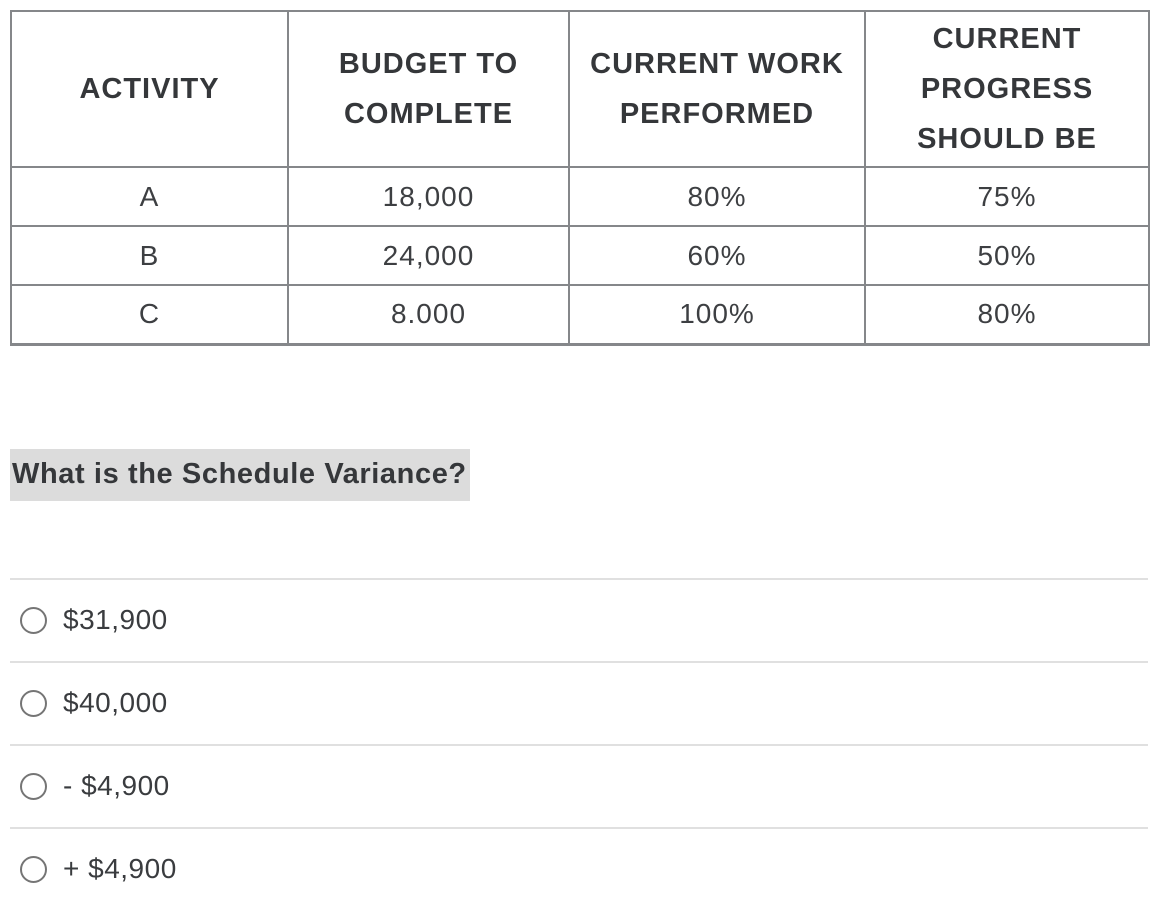  What do you see at coordinates (579, 868) in the screenshot?
I see `answer-option-4: + $4,900` at bounding box center [579, 868].